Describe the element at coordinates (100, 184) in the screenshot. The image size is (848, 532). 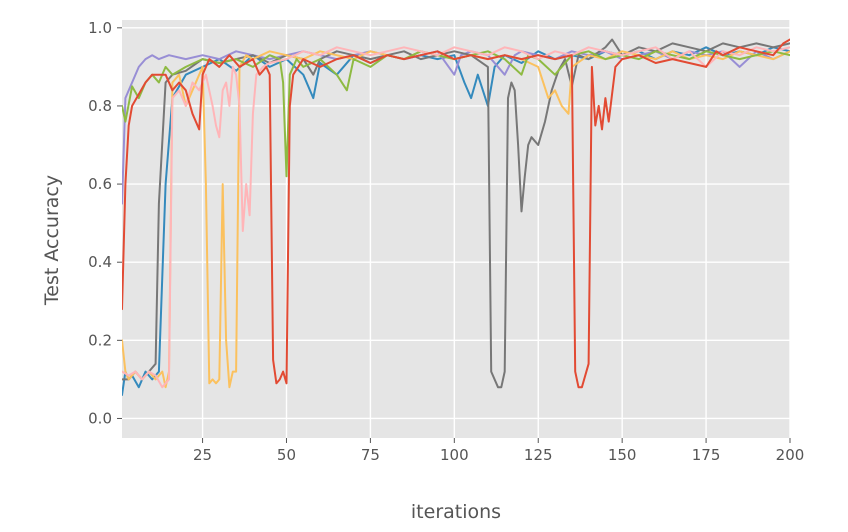
I see `y-tick-label: 0.6` at that location.